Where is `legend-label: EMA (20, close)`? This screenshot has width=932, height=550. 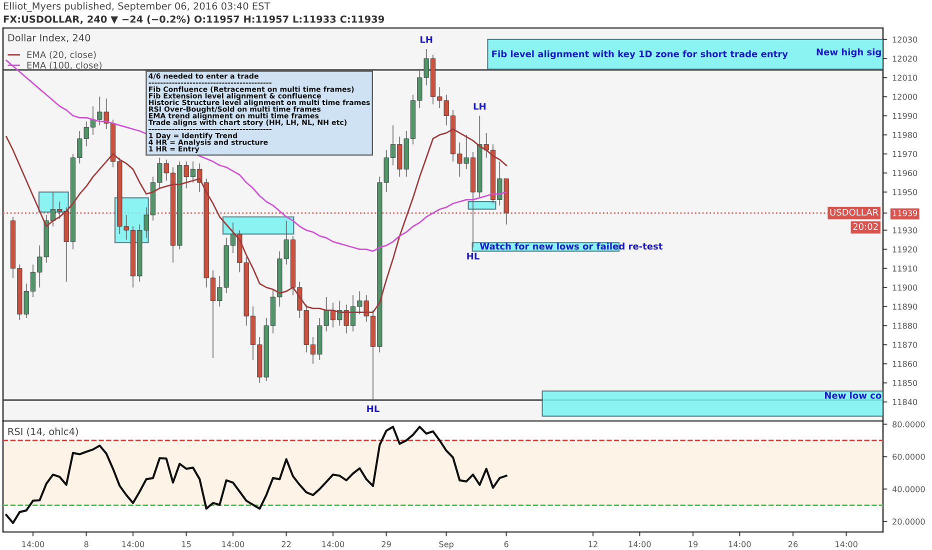 legend-label: EMA (20, close) is located at coordinates (61, 55).